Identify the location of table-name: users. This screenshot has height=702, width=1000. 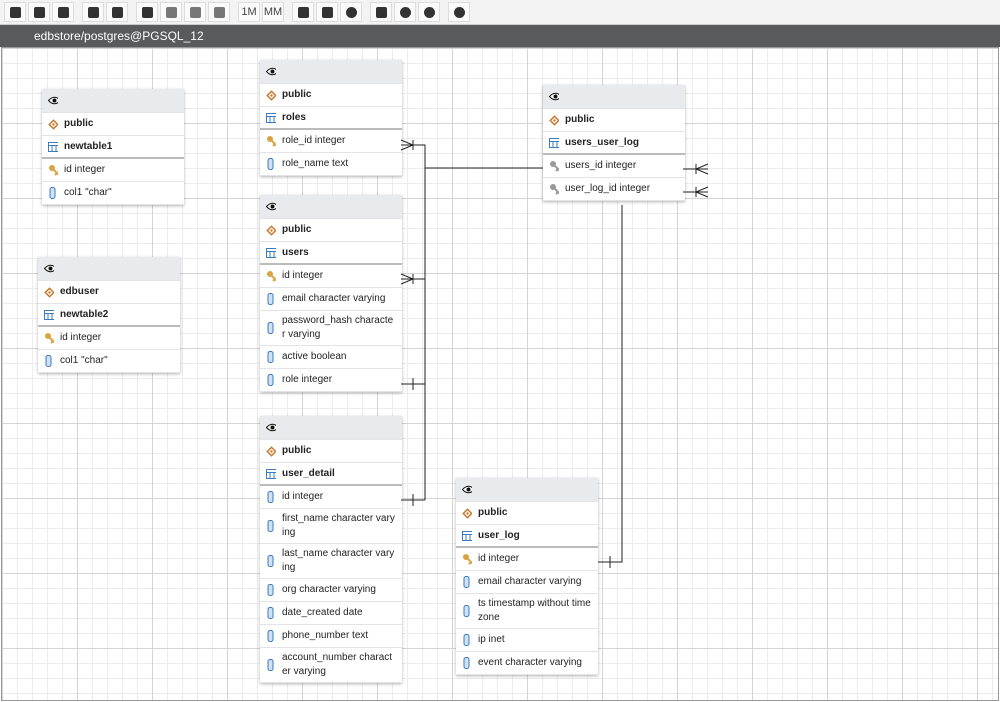
(295, 252).